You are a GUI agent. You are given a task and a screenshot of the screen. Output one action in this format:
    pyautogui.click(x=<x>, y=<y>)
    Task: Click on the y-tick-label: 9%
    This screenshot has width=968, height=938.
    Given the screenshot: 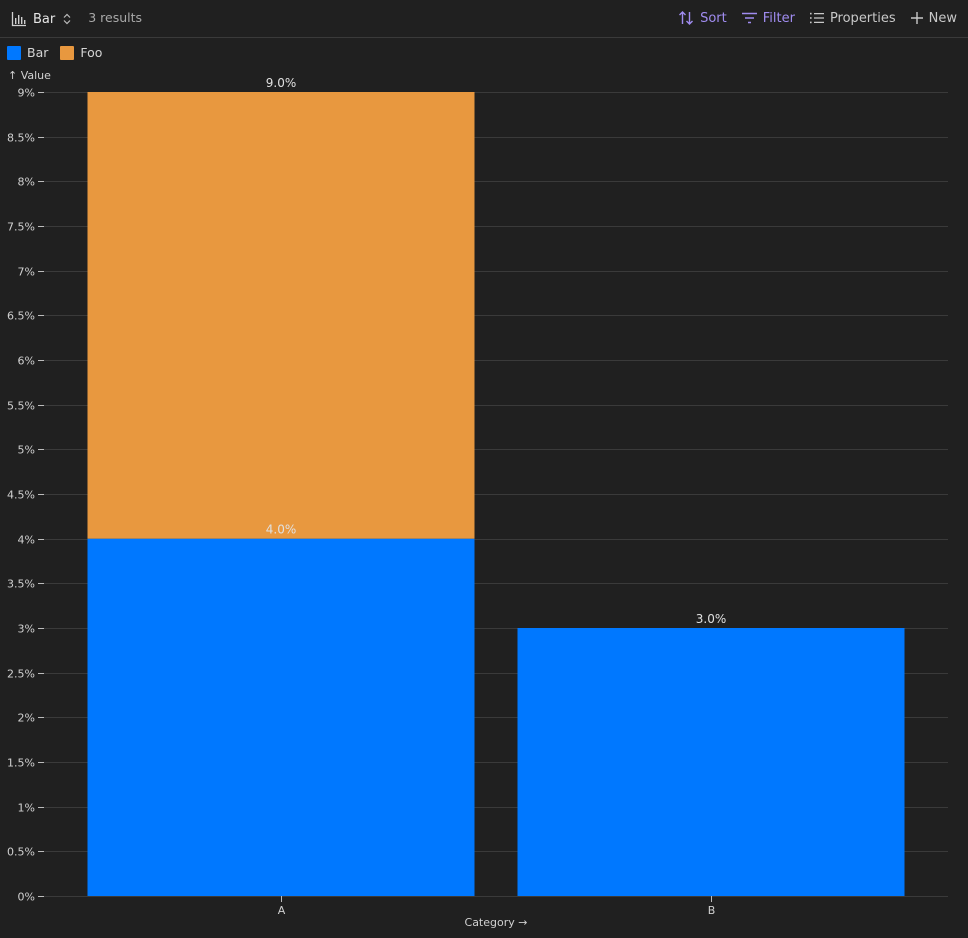 What is the action you would take?
    pyautogui.click(x=26, y=93)
    